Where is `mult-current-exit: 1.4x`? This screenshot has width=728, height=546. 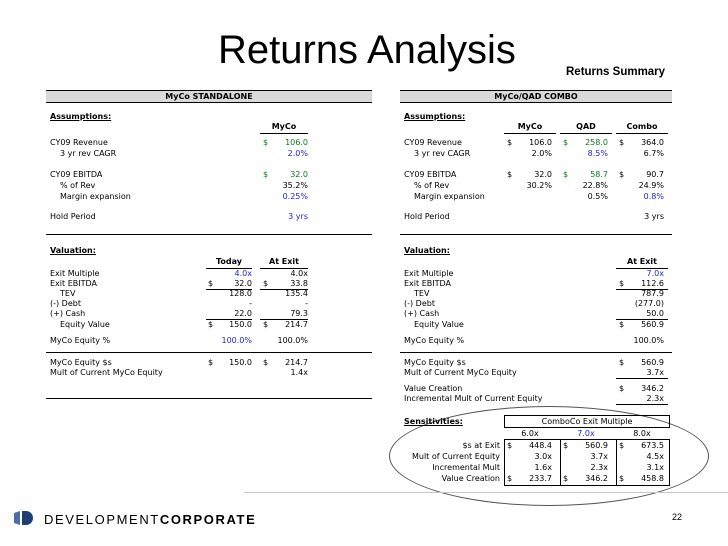
mult-current-exit: 1.4x is located at coordinates (299, 372).